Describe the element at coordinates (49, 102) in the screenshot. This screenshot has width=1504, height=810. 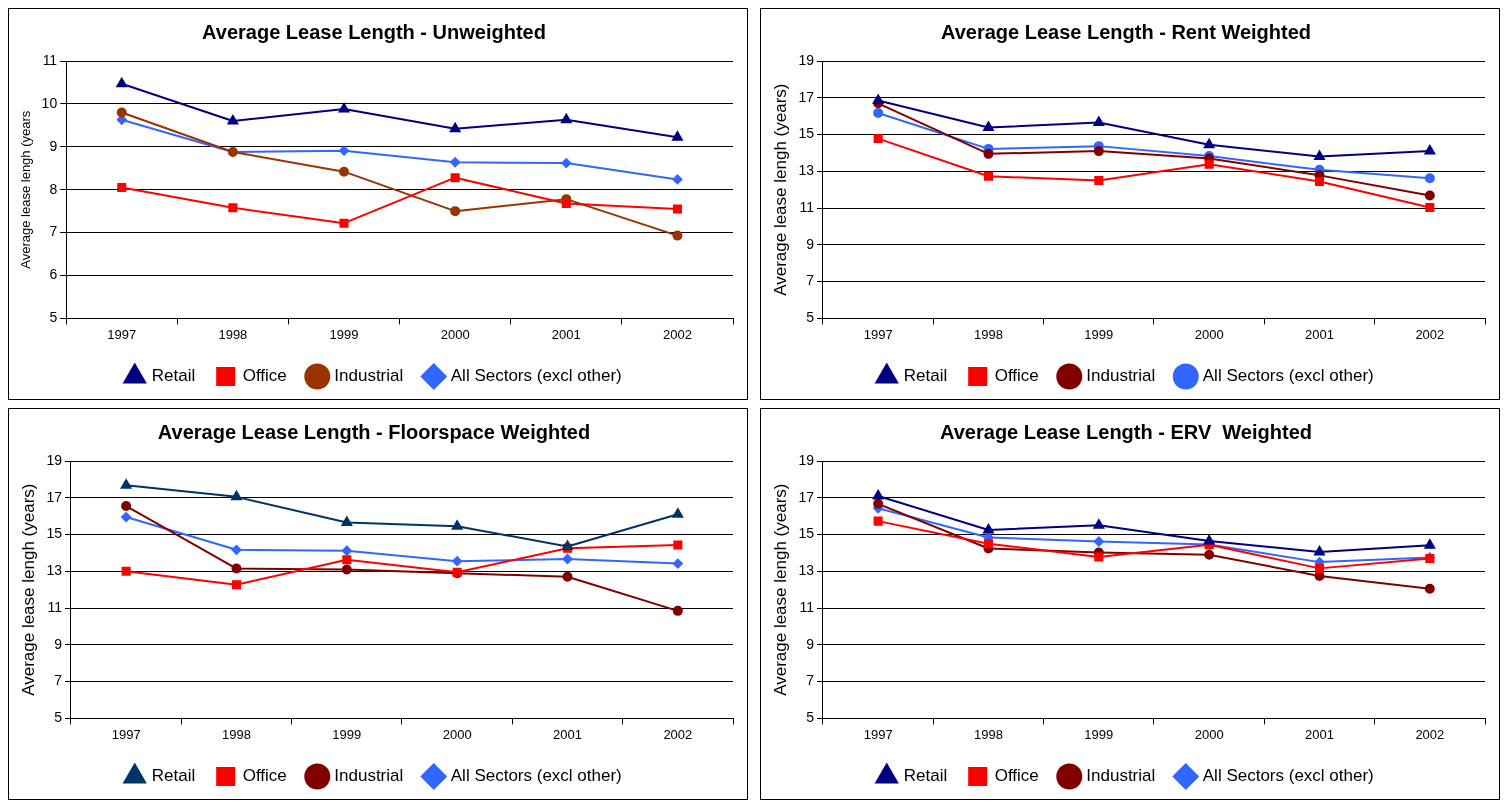
I see `y-tick-label: 10` at that location.